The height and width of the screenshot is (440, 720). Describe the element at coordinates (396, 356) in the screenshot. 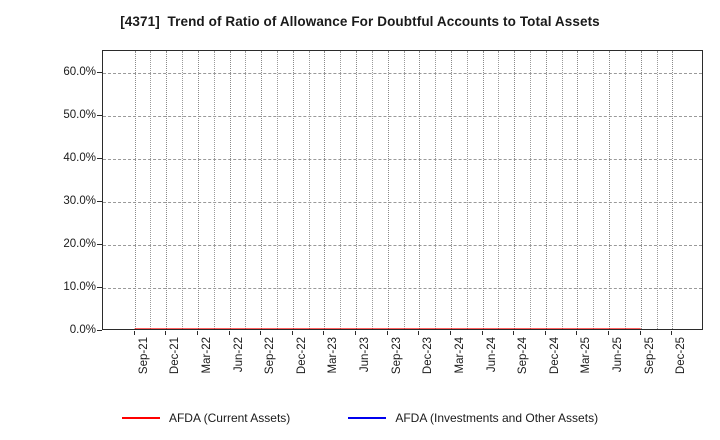

I see `x-tick-label: Sep-23` at that location.